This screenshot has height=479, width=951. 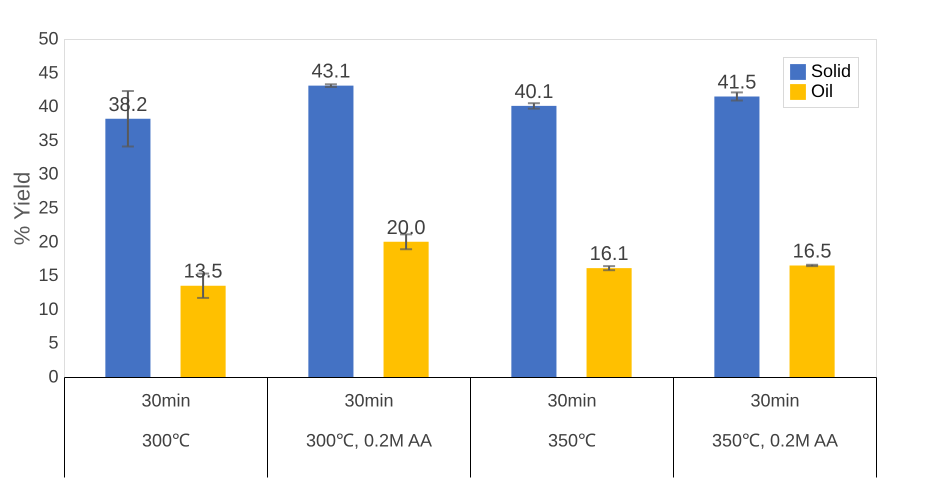 What do you see at coordinates (48, 241) in the screenshot?
I see `y-tick-label: 20` at bounding box center [48, 241].